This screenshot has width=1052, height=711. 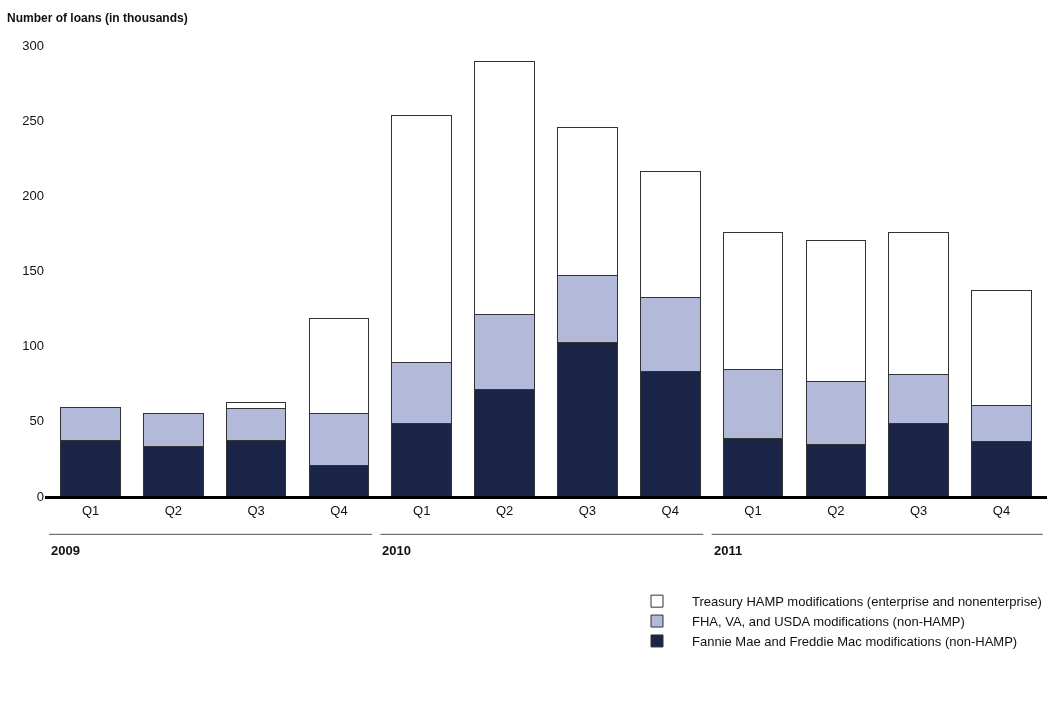 What do you see at coordinates (33, 346) in the screenshot?
I see `y-tick-label: 100` at bounding box center [33, 346].